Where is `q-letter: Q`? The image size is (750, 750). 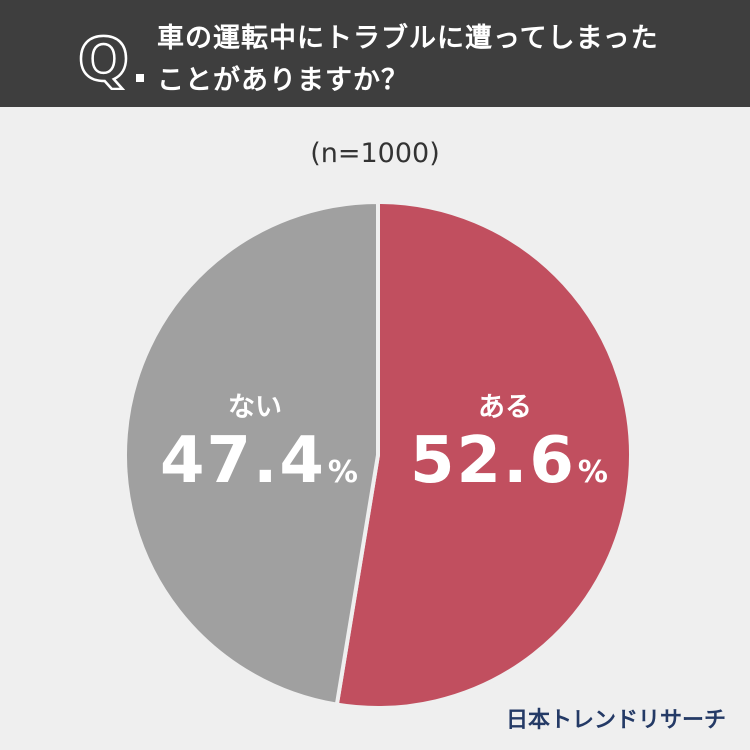 q-letter: Q is located at coordinates (103, 57).